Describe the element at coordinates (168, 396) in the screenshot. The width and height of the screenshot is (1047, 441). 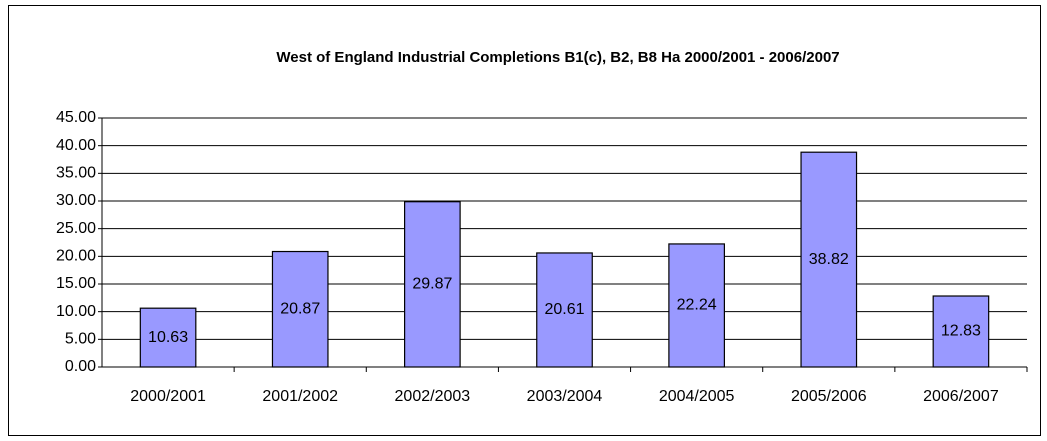
I see `x-tick-label: 2000/2001` at that location.